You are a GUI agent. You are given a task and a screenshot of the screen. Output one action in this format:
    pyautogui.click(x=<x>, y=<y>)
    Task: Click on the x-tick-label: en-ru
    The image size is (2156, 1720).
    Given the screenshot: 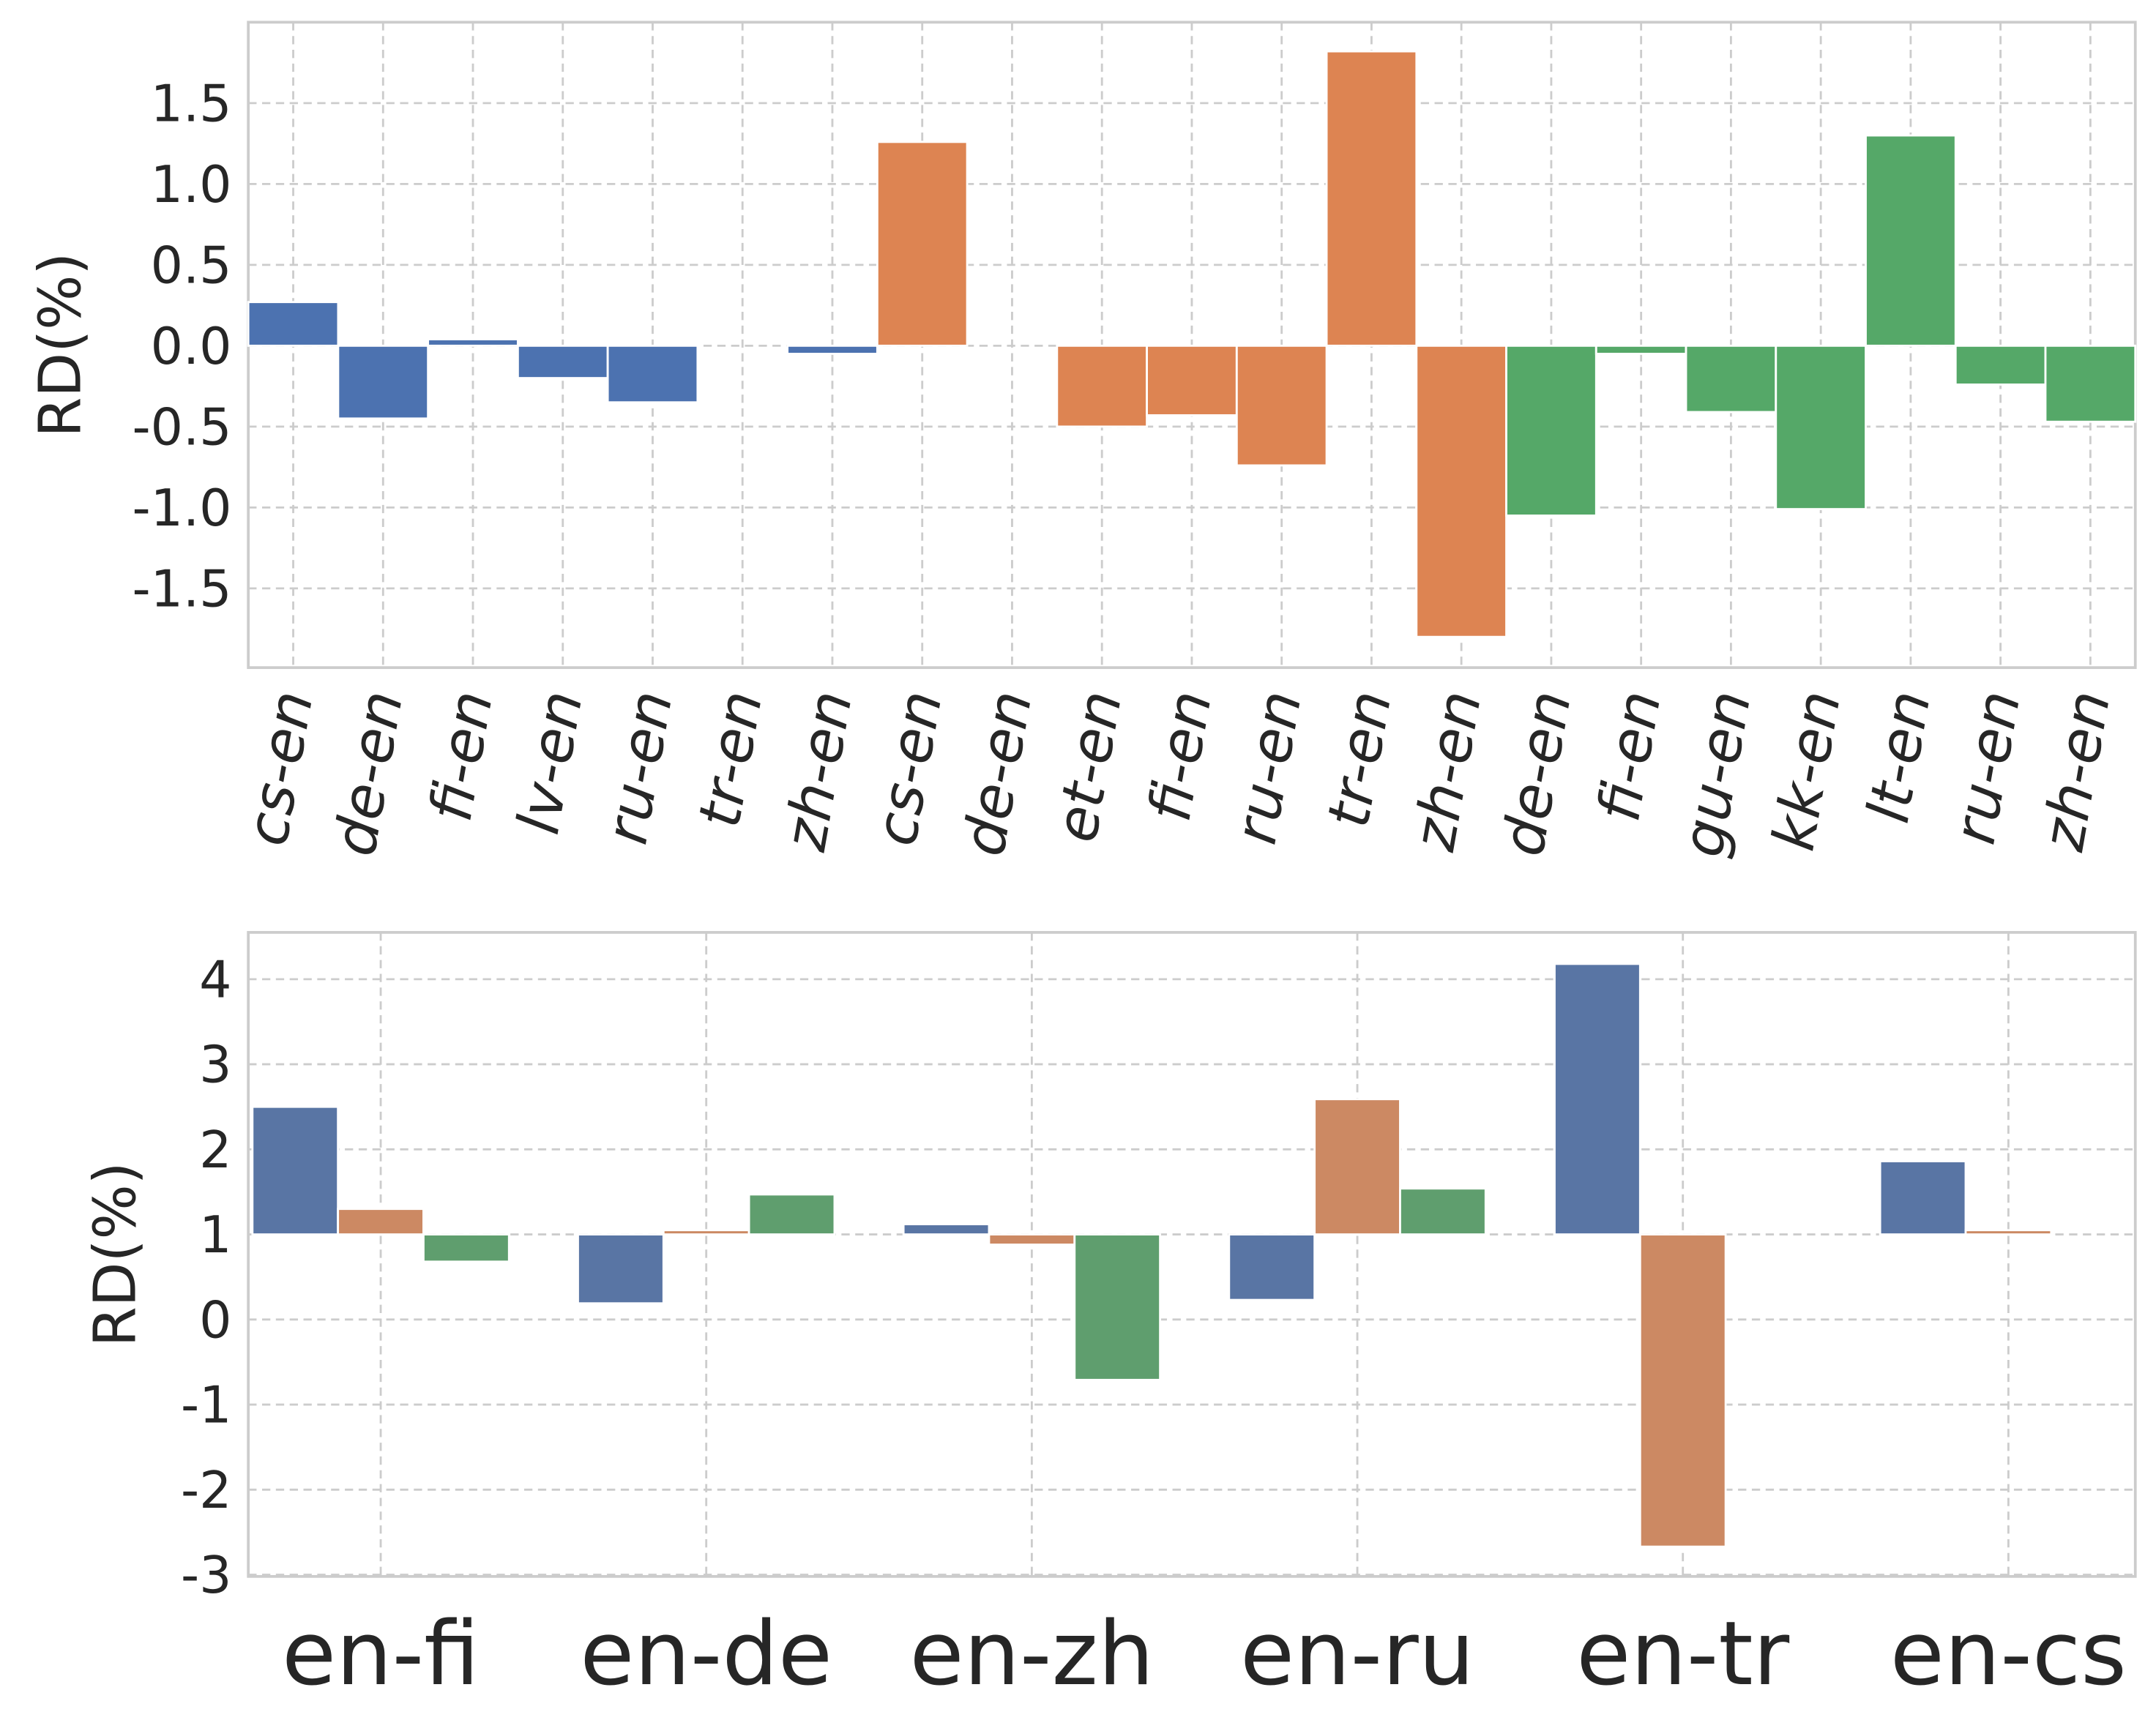 What is the action you would take?
    pyautogui.click(x=1357, y=1654)
    